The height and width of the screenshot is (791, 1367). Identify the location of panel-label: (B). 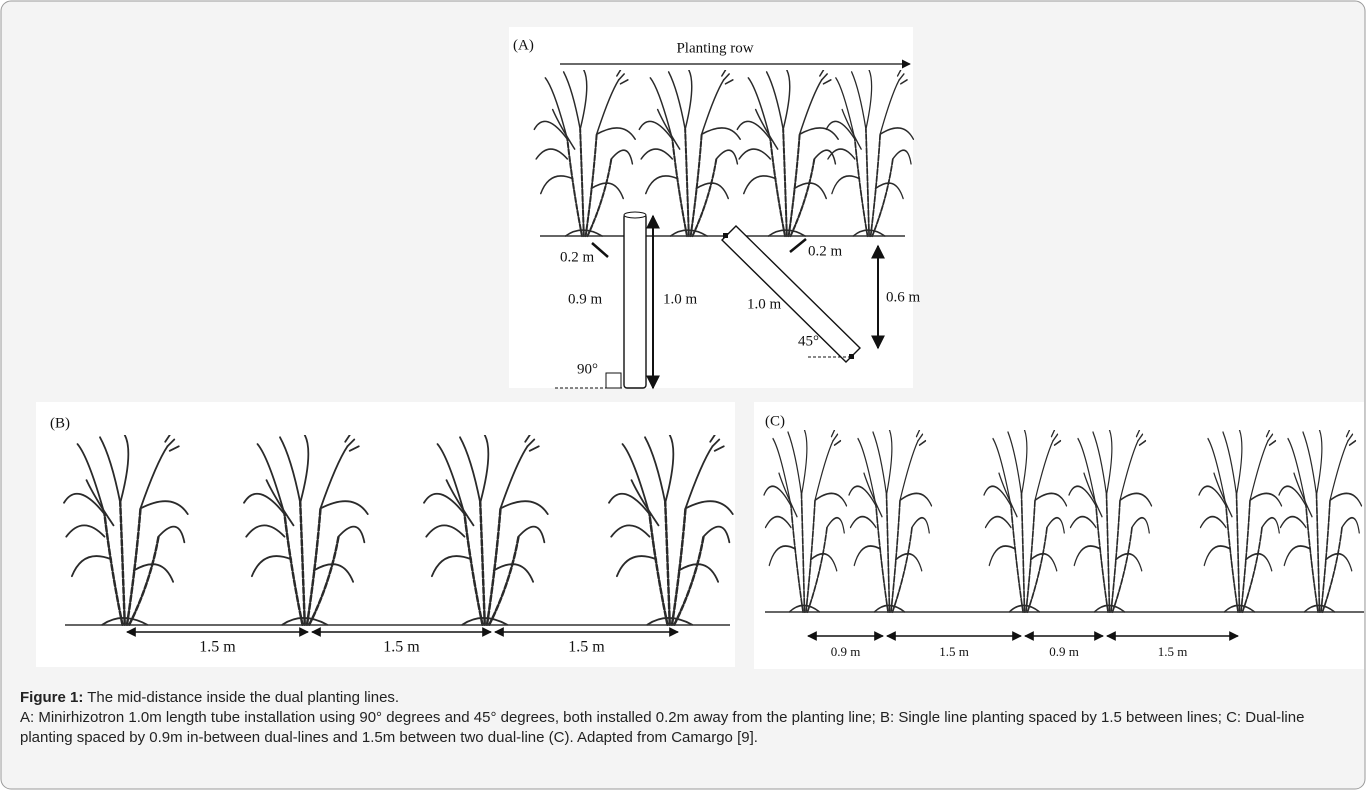
(60, 423).